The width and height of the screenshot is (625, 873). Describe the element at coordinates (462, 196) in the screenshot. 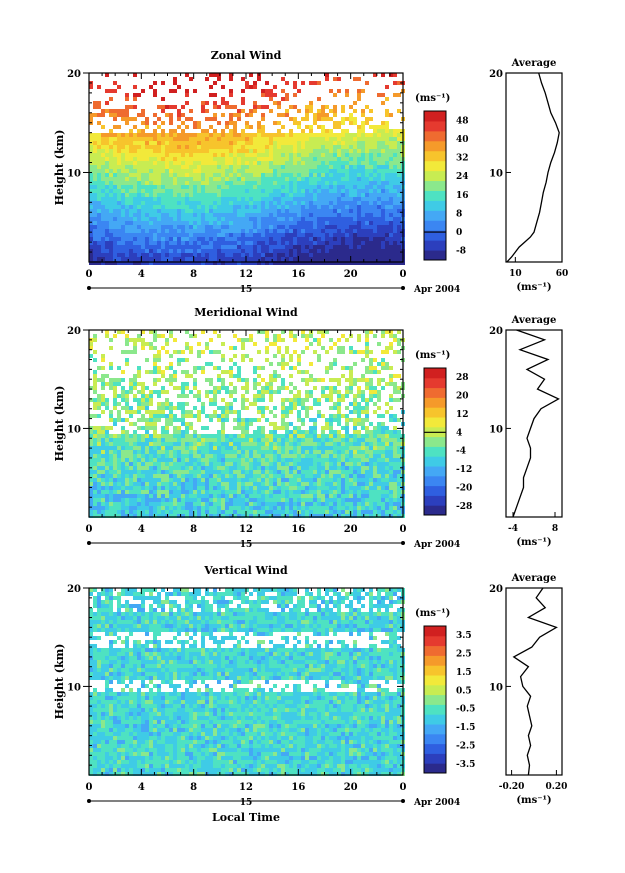

I see `colorbar-tick-label: 16` at that location.